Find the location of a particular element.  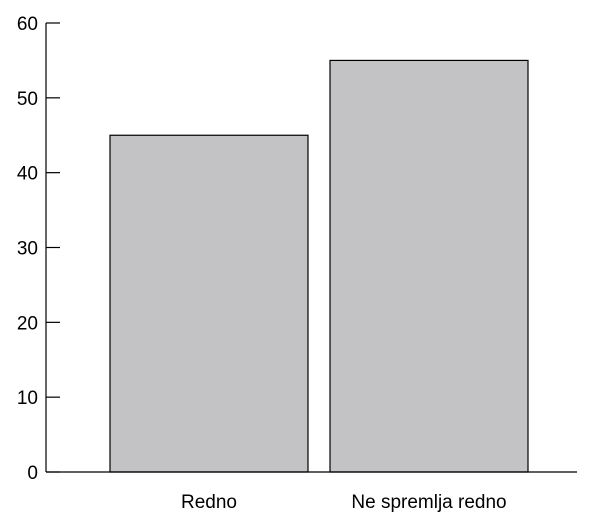

y-tick-label: 20 is located at coordinates (27, 323).